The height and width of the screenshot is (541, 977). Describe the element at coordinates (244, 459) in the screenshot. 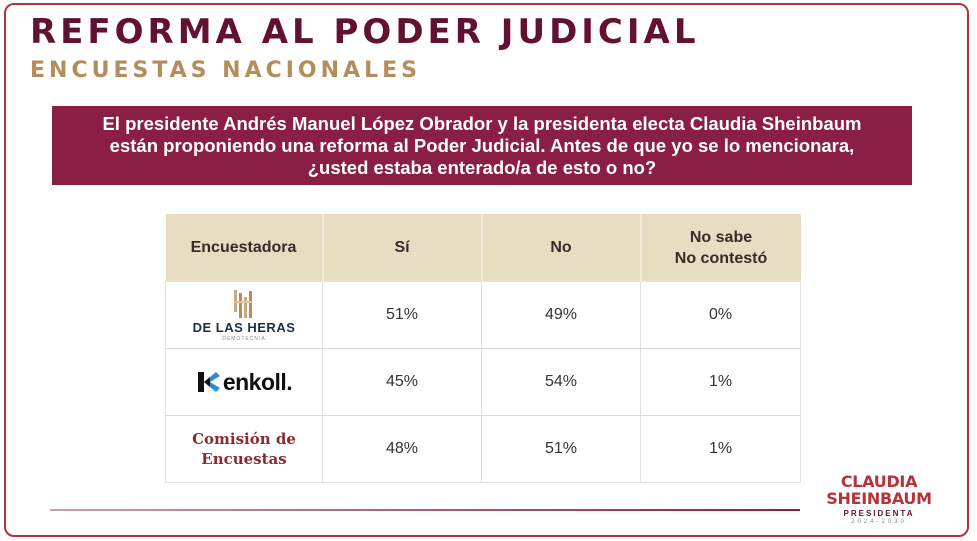

I see `comision-line2: Encuestas` at that location.